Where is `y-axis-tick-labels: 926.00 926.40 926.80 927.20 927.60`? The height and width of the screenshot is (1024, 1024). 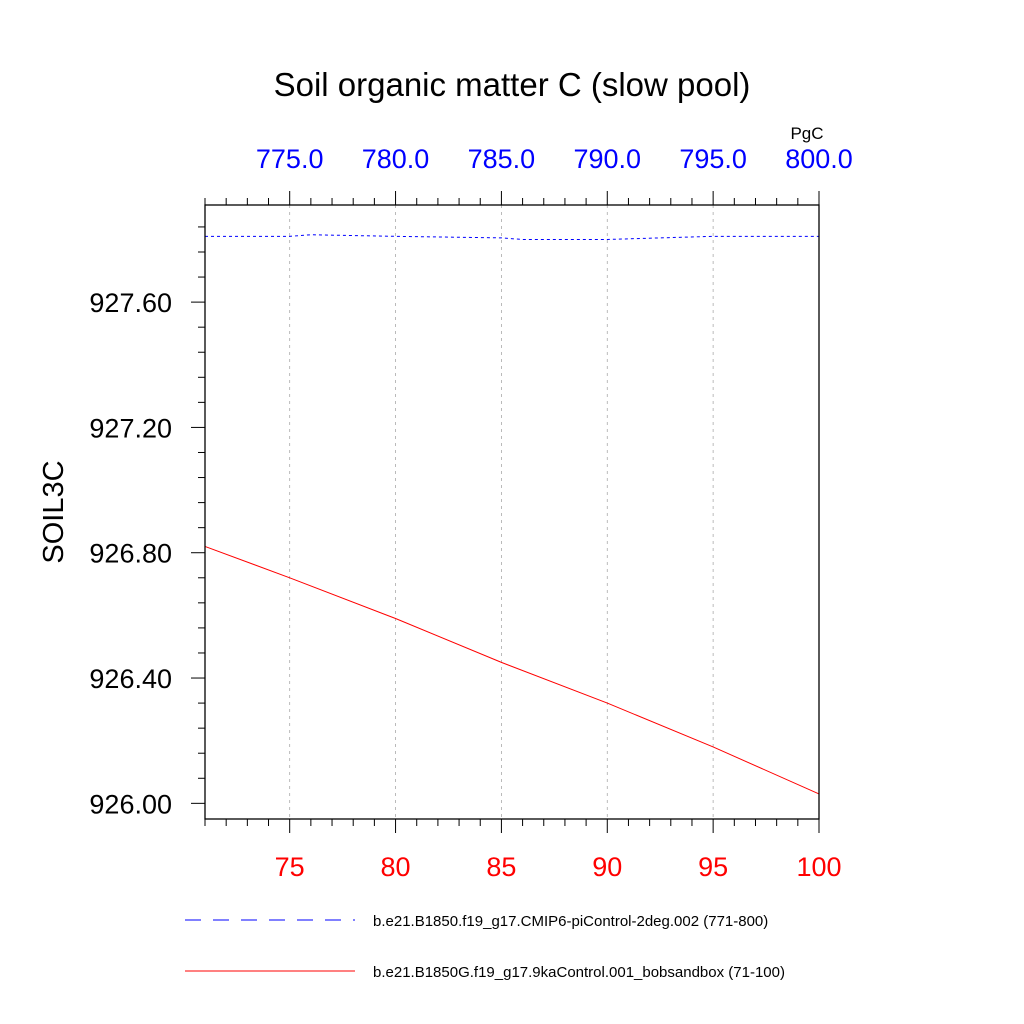
y-axis-tick-labels: 926.00 926.40 926.80 927.20 927.60 is located at coordinates (130, 553).